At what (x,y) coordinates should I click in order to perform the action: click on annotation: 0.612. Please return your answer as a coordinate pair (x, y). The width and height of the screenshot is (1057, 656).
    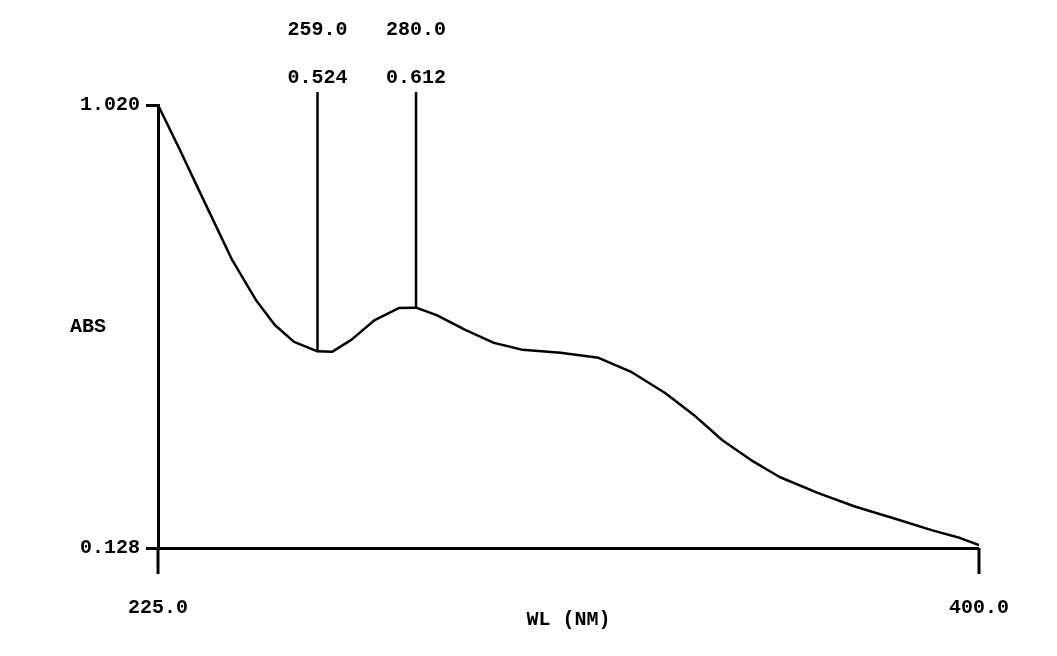
    Looking at the image, I should click on (416, 78).